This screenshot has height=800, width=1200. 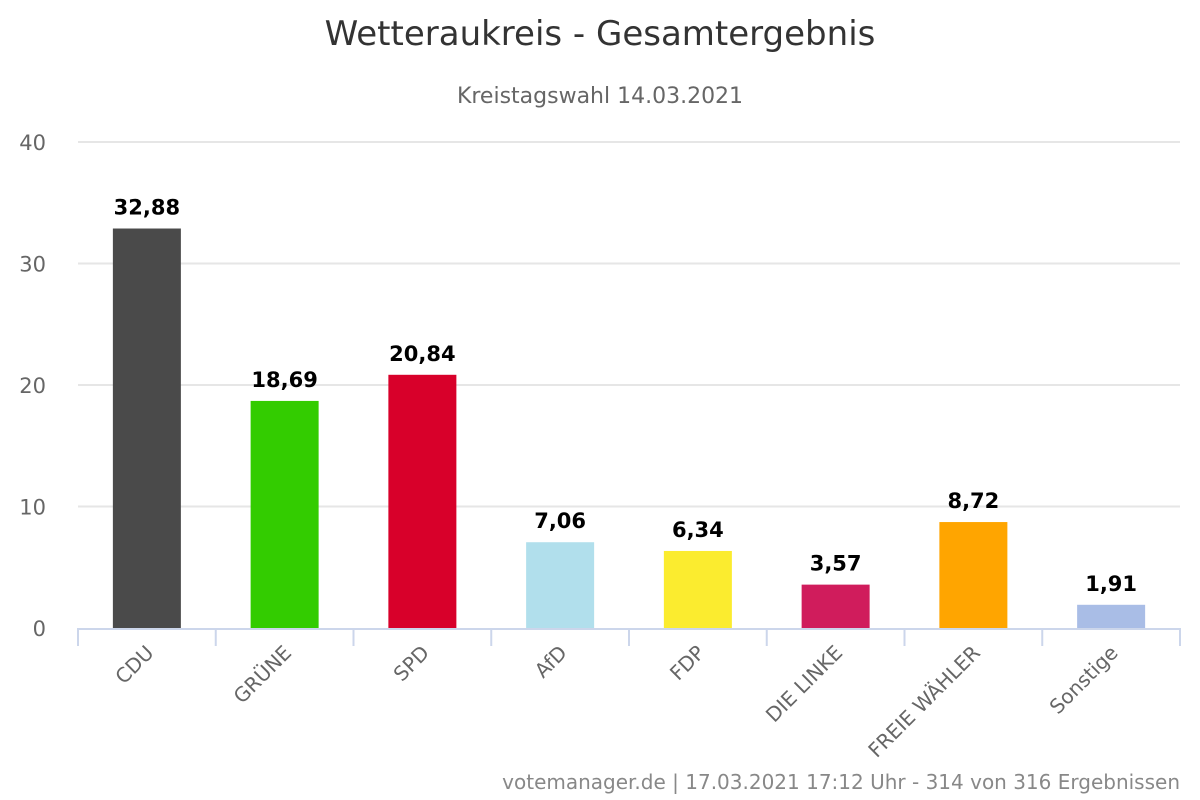 What do you see at coordinates (134, 665) in the screenshot?
I see `x-tick-label: CDU` at bounding box center [134, 665].